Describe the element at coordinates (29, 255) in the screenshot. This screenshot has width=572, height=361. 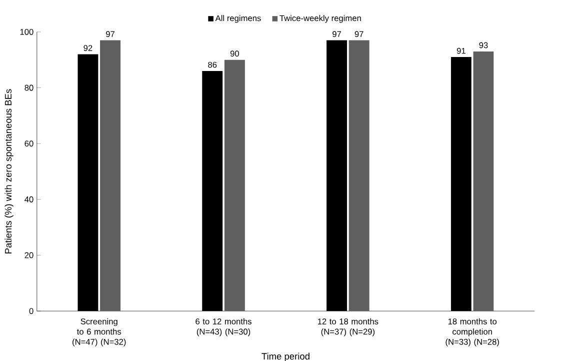
I see `y-tick-label: 20` at that location.